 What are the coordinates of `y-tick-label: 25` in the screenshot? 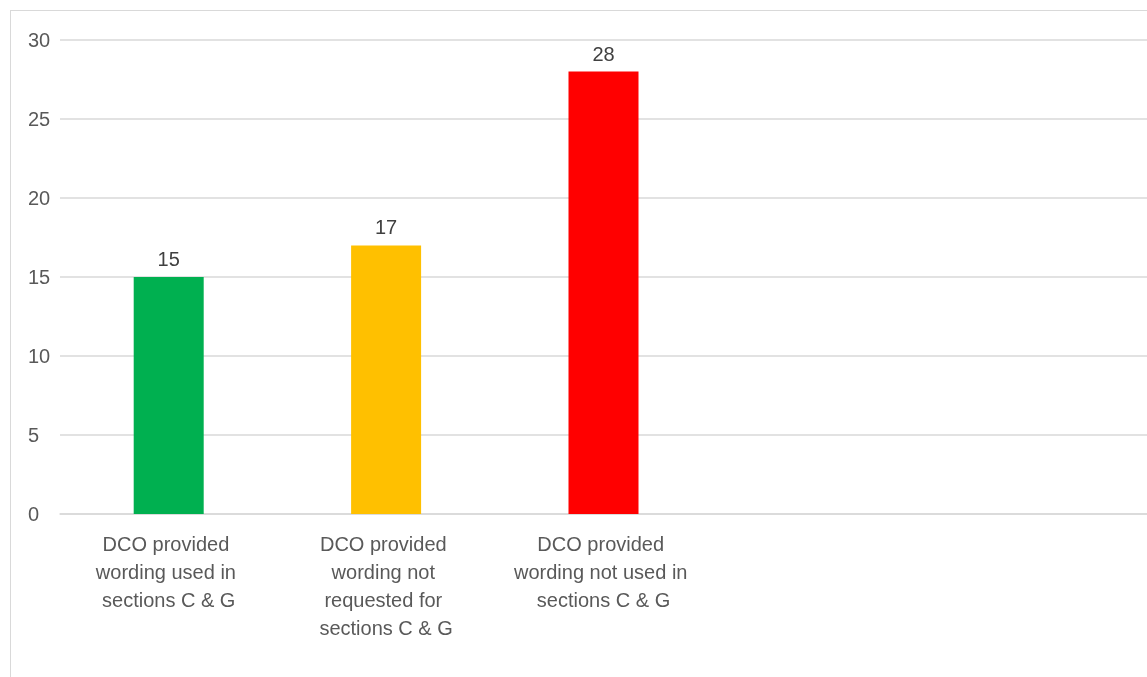 It's located at (39, 119).